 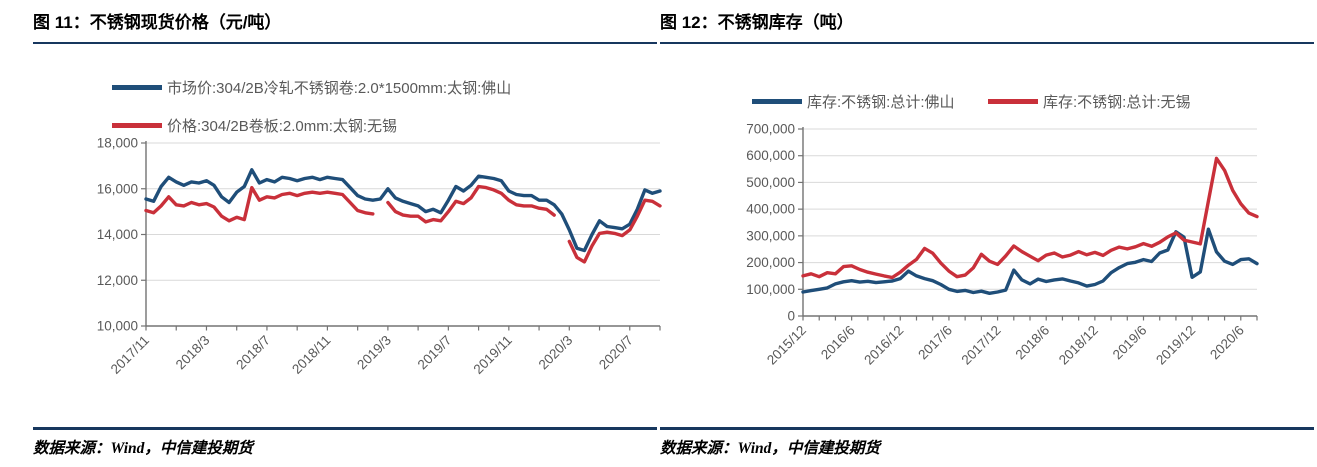 I want to click on figure-12-legend-item-wuxi: 库存:不锈钢:总计:无锡, so click(x=1089, y=102).